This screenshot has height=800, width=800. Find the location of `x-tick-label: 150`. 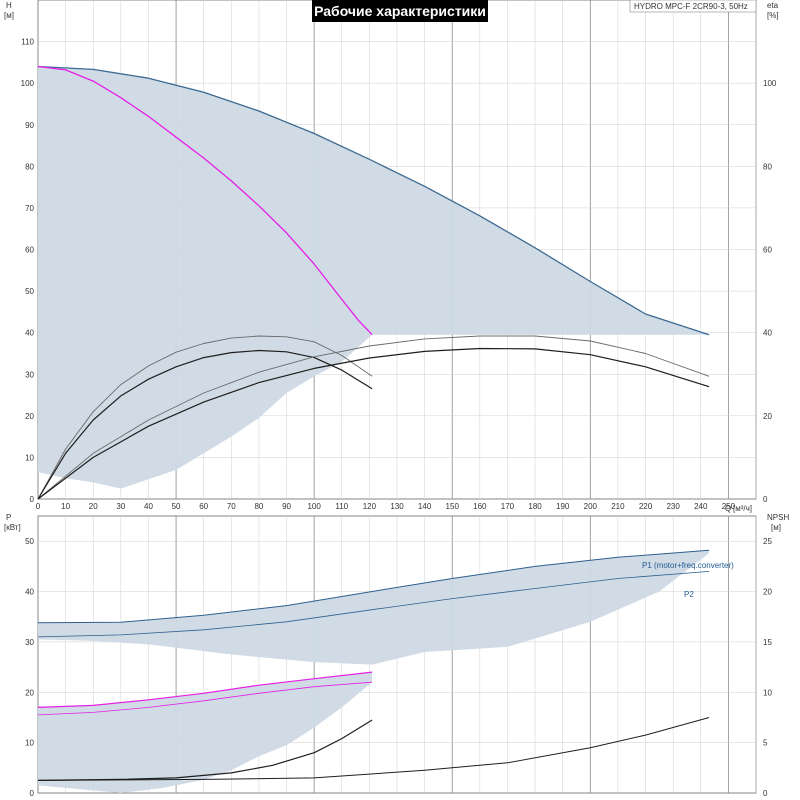

x-tick-label: 150 is located at coordinates (453, 506).